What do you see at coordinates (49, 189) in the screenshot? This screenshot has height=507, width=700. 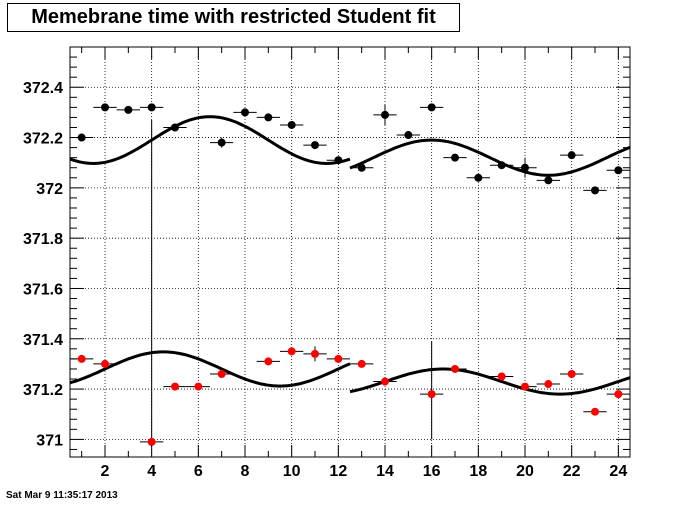 I see `y-tick-label: 372` at bounding box center [49, 189].